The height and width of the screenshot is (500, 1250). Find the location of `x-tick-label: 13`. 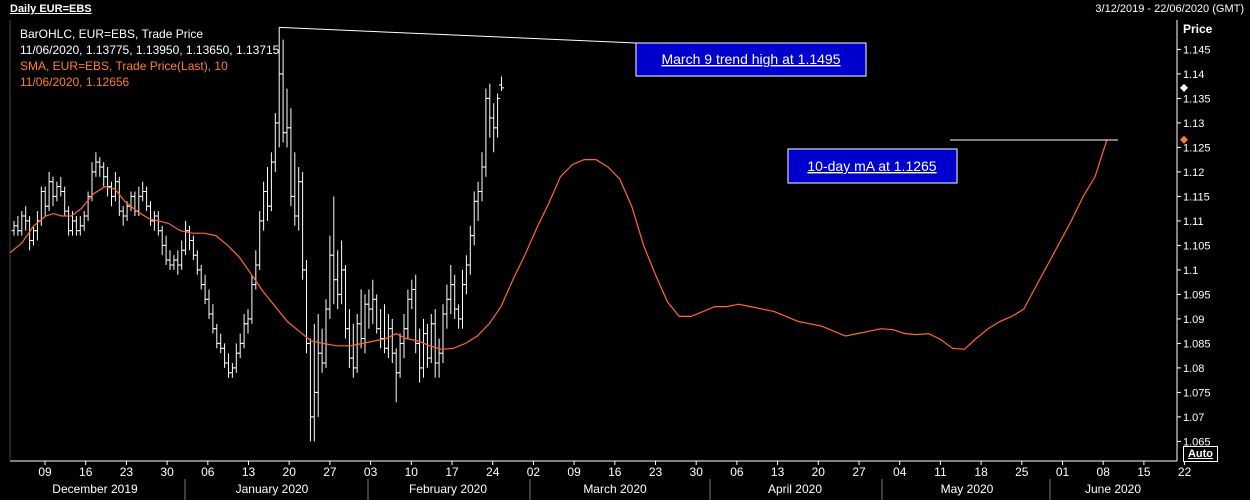

x-tick-label: 13 is located at coordinates (249, 472).